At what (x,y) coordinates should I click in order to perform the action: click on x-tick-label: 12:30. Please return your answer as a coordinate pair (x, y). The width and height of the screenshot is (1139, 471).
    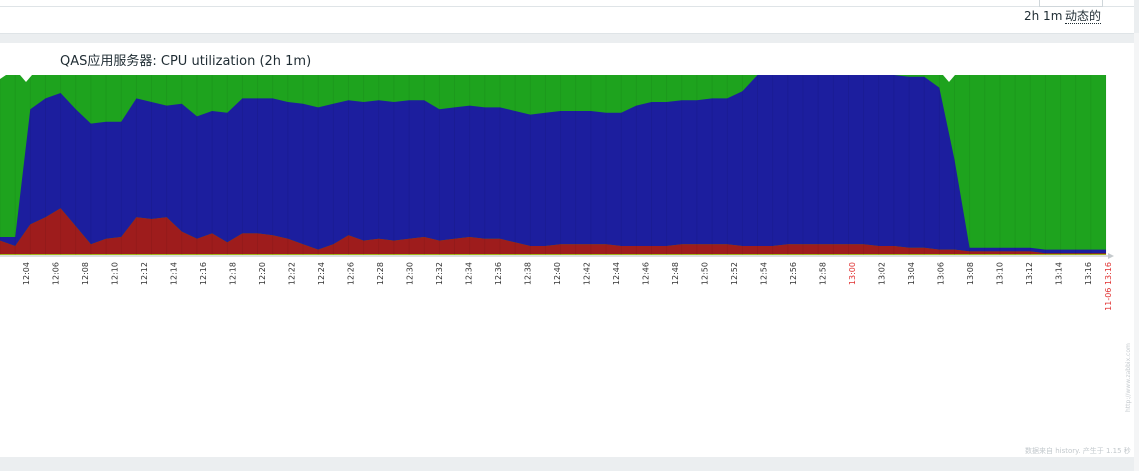
    Looking at the image, I should click on (410, 273).